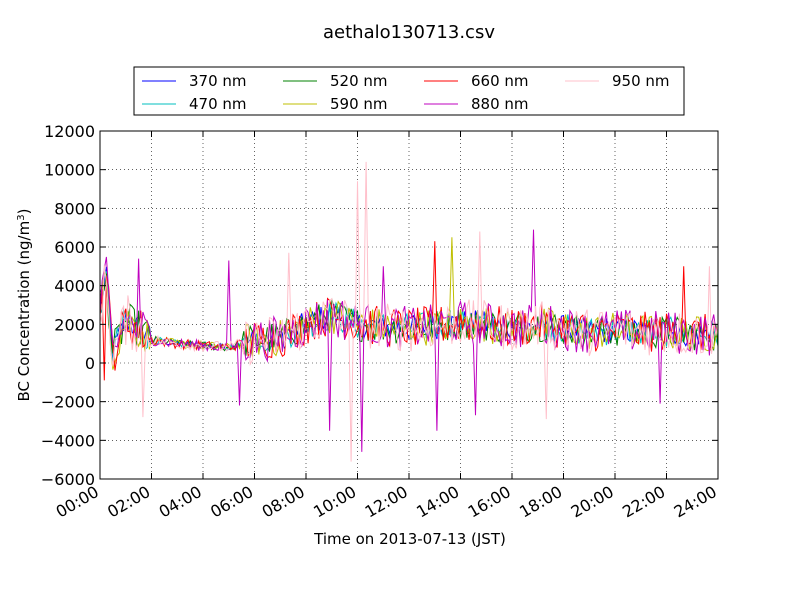  Describe the element at coordinates (69, 131) in the screenshot. I see `y-tick-label: 12000` at that location.